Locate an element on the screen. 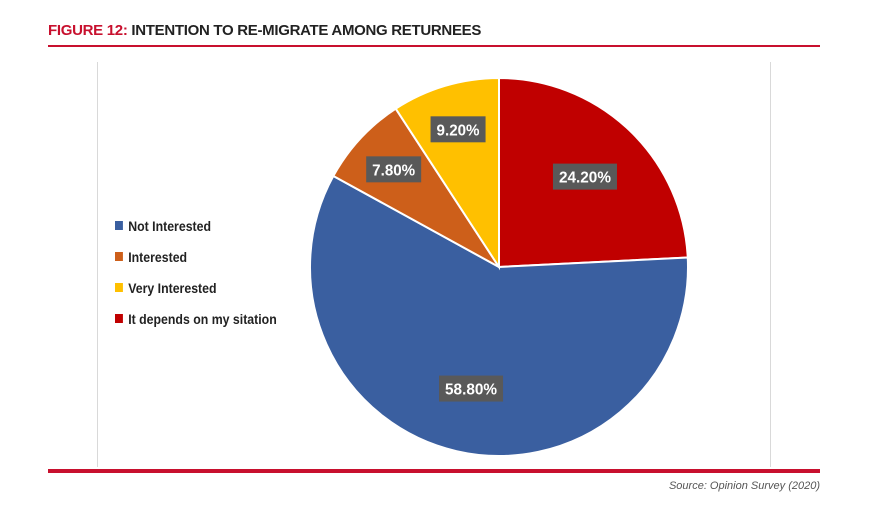 The image size is (890, 526). chart-frame-right is located at coordinates (770, 264).